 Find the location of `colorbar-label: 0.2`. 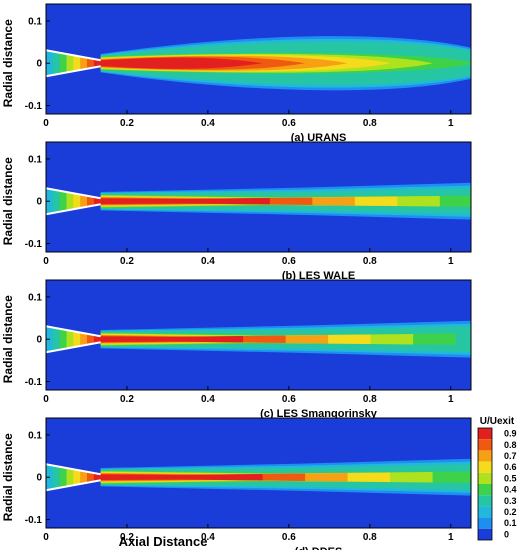

colorbar-label: 0.2 is located at coordinates (510, 512).